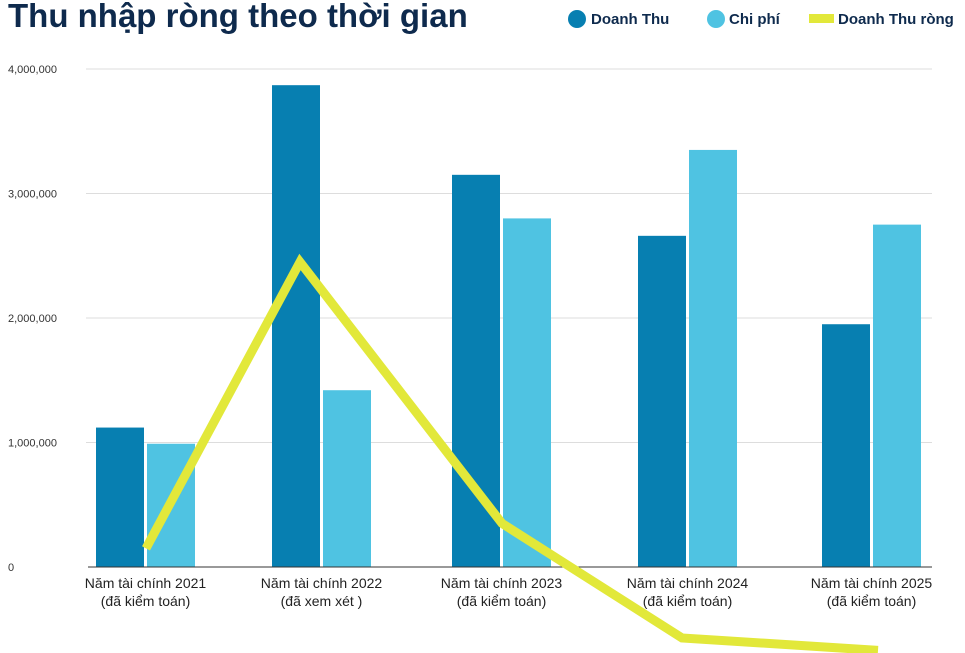 The width and height of the screenshot is (965, 653). I want to click on y-tick-label: 0, so click(11, 568).